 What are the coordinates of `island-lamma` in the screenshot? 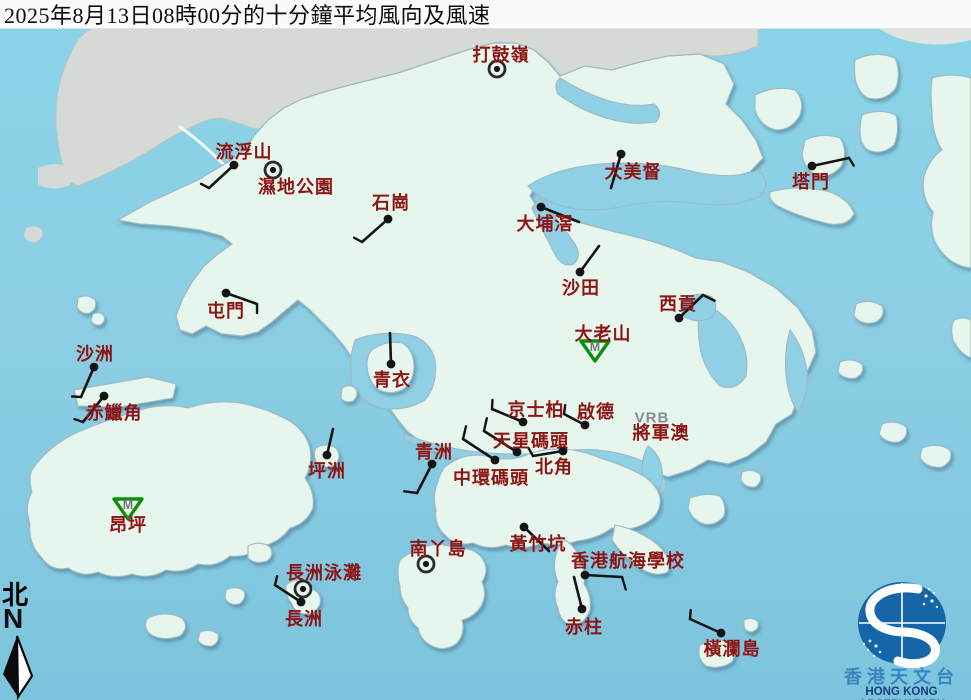 It's located at (442, 597).